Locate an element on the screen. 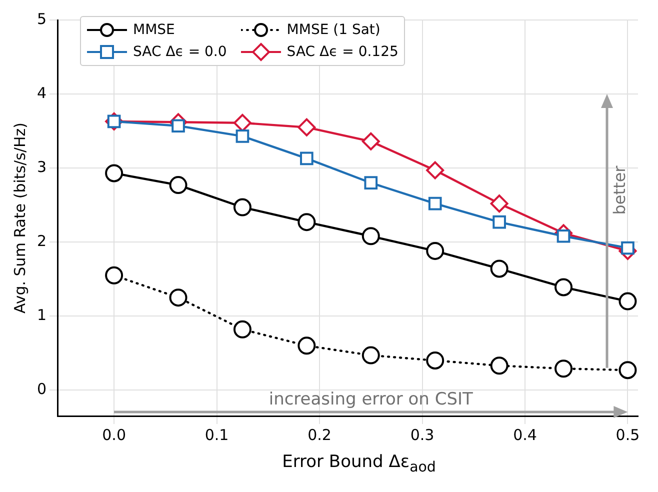 The width and height of the screenshot is (658, 492). legend-label: MMSE (1 Sat) is located at coordinates (333, 30).